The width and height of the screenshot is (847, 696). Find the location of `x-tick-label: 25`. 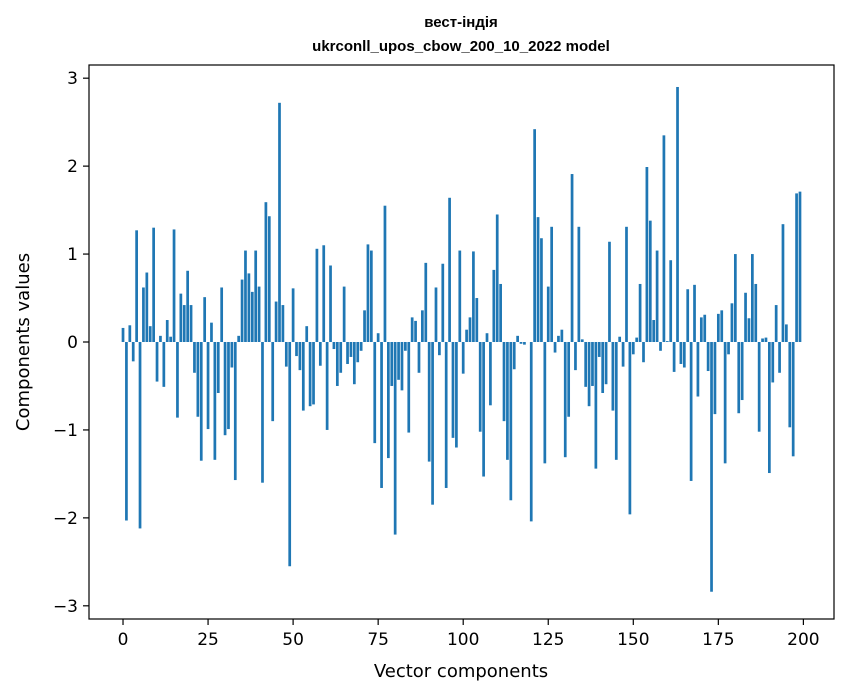

x-tick-label: 25 is located at coordinates (208, 640).